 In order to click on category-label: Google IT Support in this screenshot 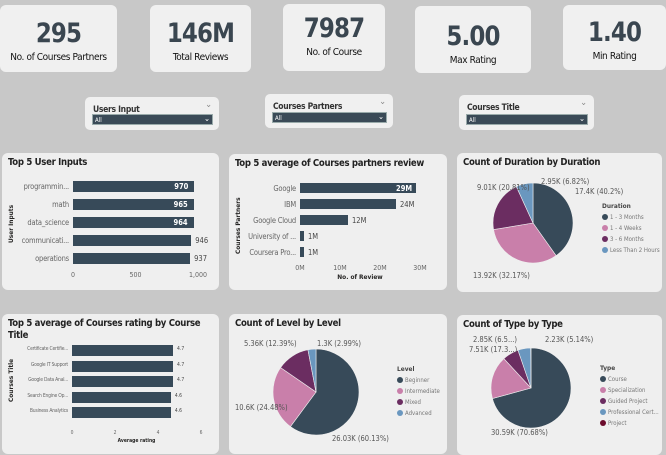, I will do `click(49, 365)`.